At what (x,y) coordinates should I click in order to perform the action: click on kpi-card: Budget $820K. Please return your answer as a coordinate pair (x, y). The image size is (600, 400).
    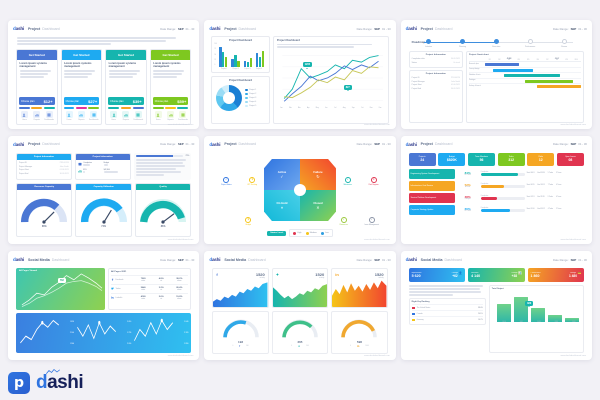
    Looking at the image, I should click on (452, 159).